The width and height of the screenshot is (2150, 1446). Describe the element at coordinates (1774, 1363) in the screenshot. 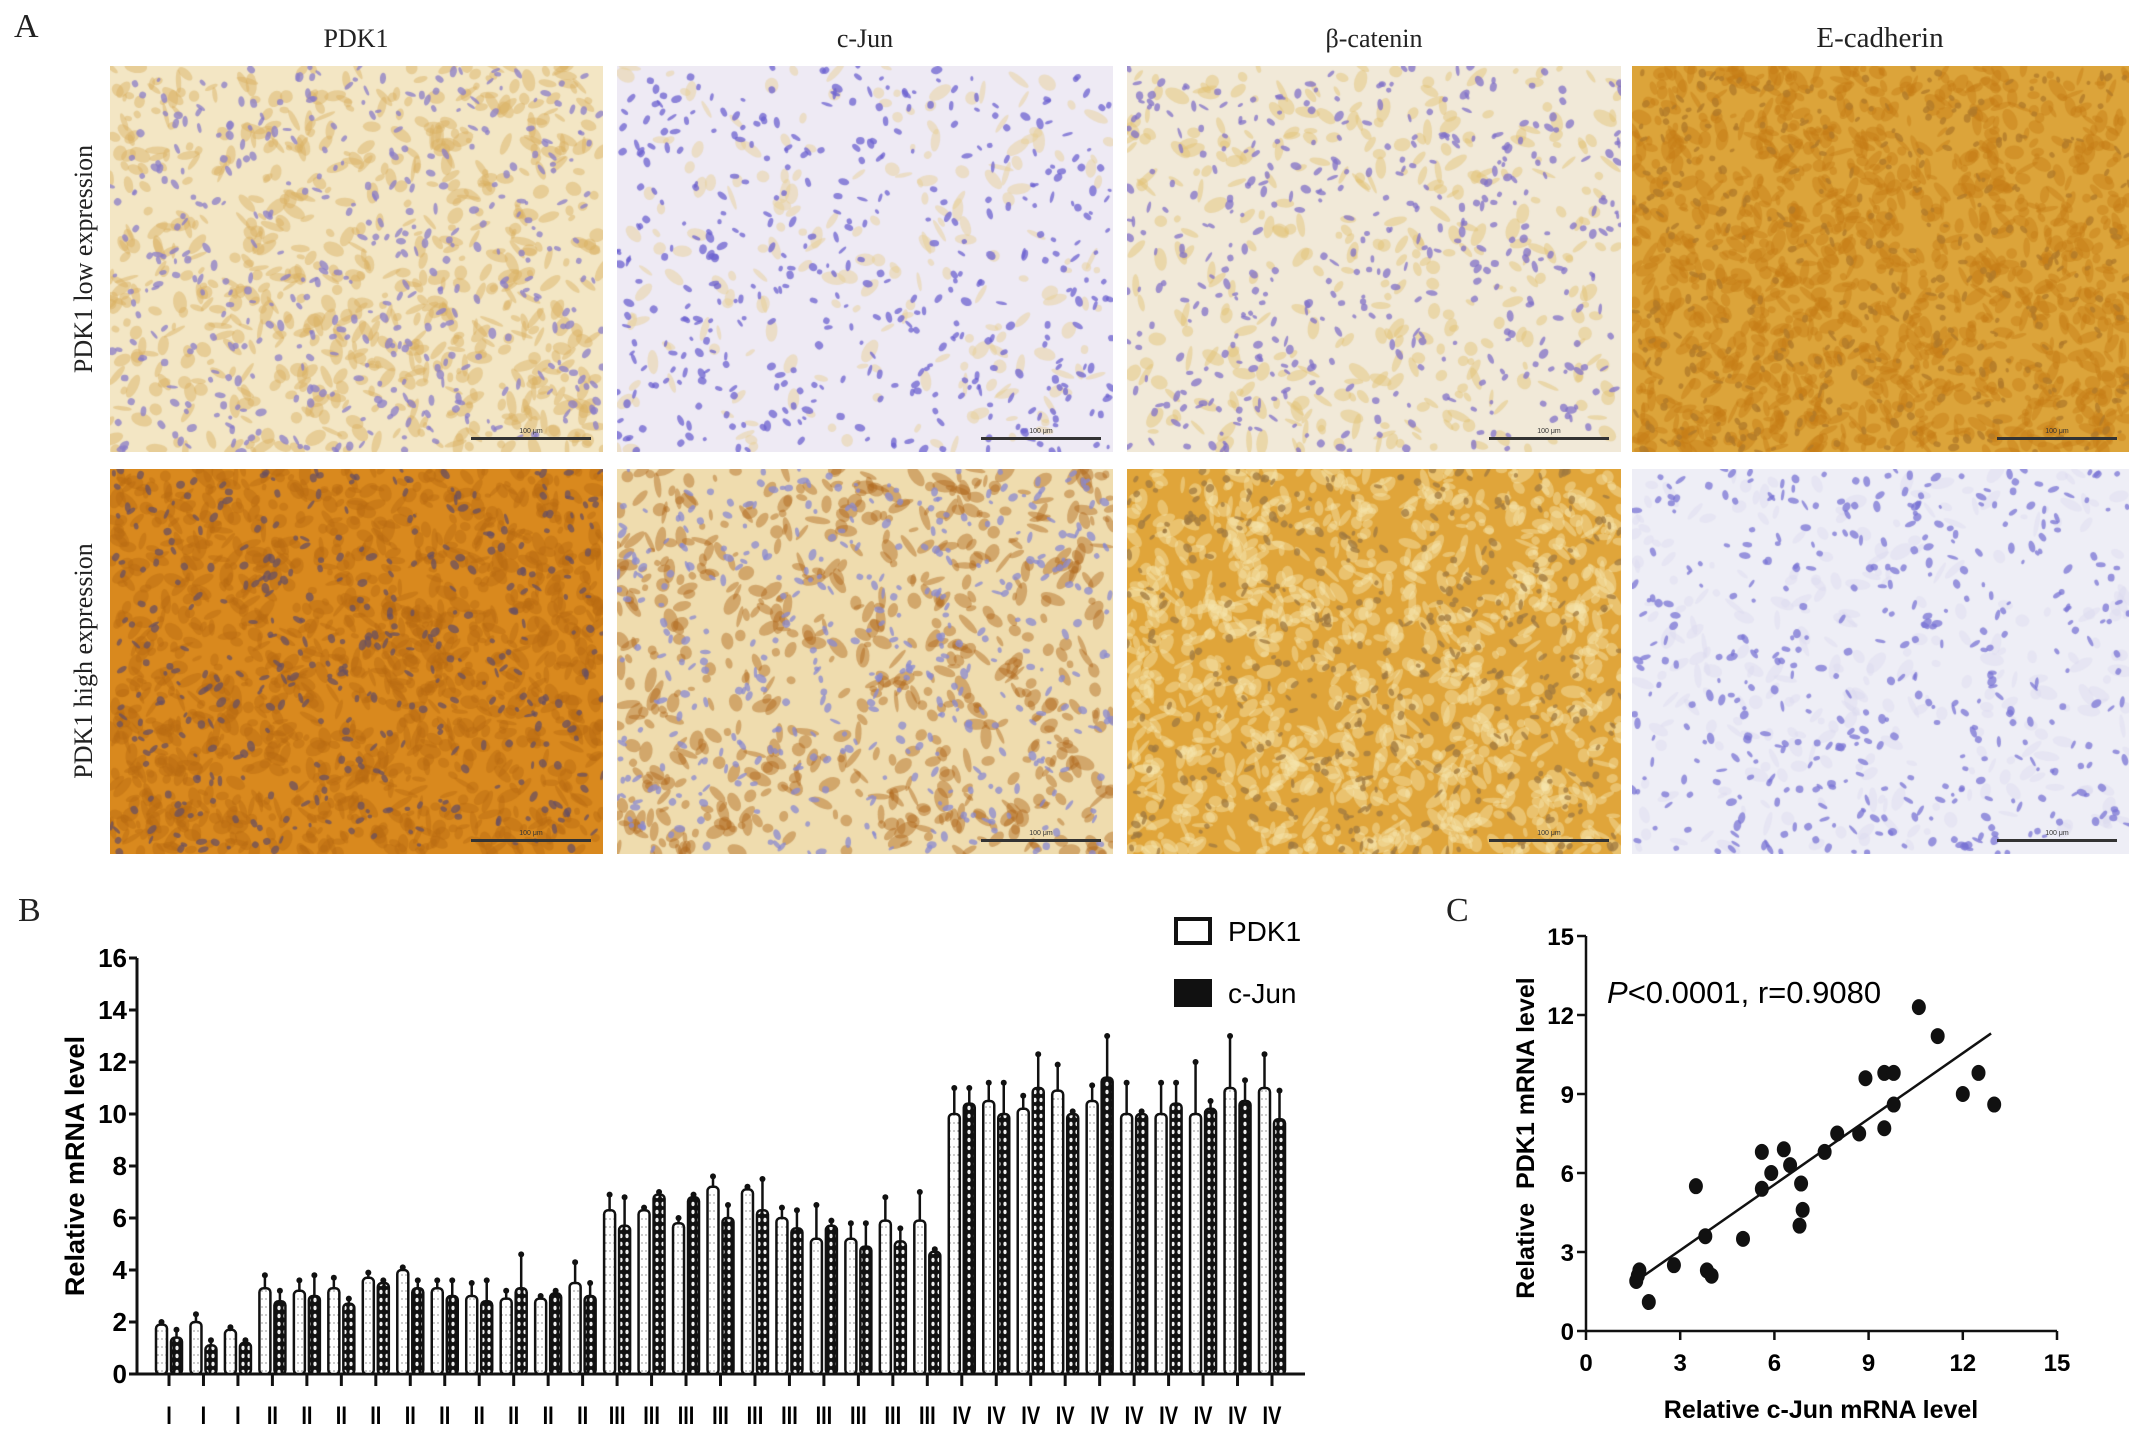

I see `scatter-x-tick-label: 6` at that location.